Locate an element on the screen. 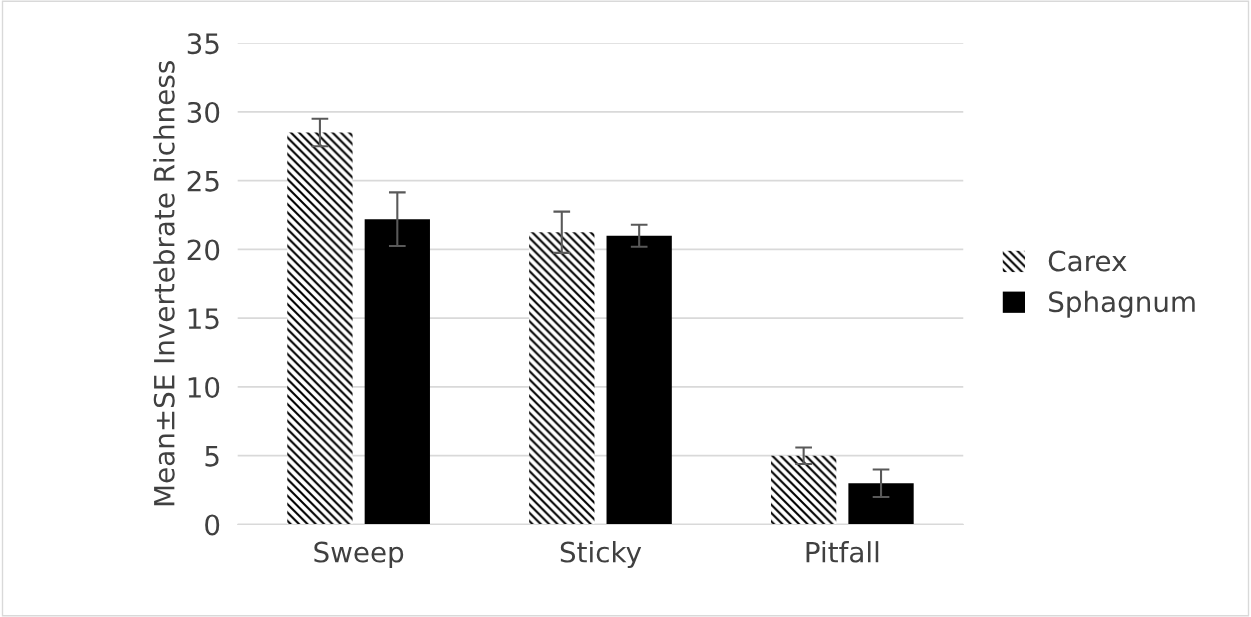 This screenshot has width=1251, height=617. y-tick-label: 5 is located at coordinates (212, 456).